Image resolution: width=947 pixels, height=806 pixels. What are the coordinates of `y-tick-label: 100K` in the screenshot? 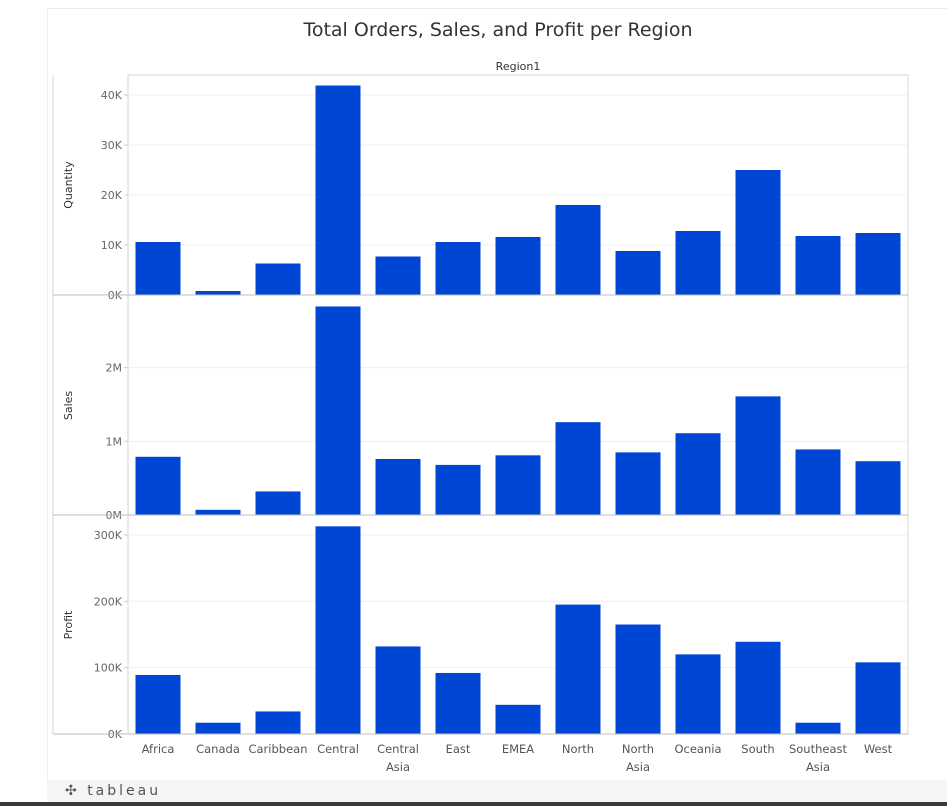 It's located at (108, 668).